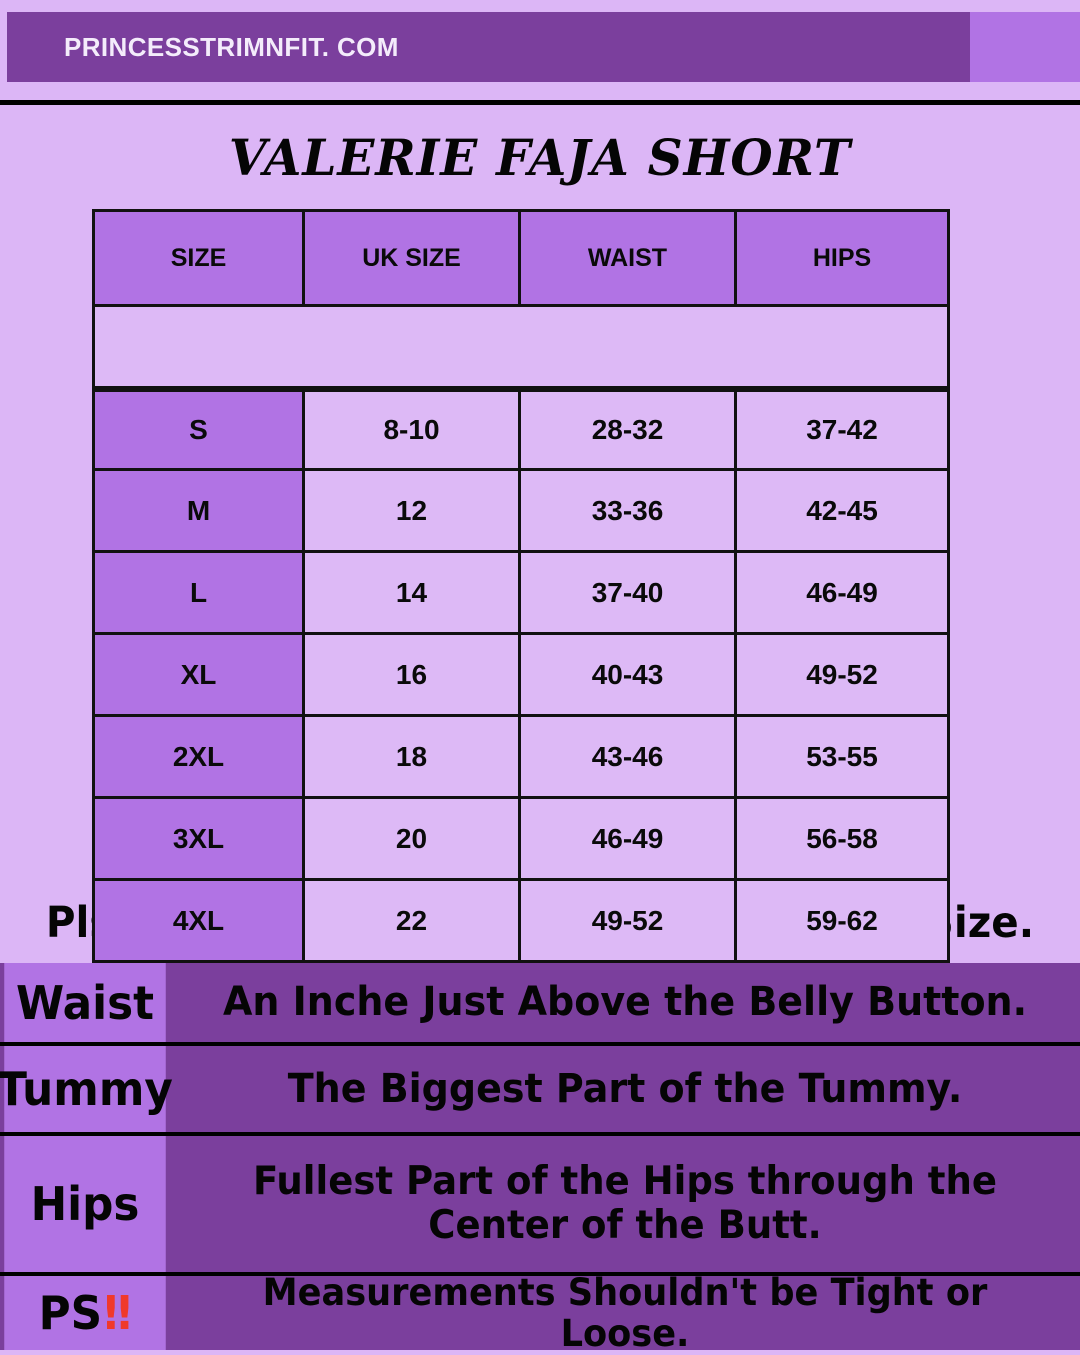 This screenshot has height=1355, width=1080. I want to click on double-exclamation-icon: ‼, so click(118, 1313).